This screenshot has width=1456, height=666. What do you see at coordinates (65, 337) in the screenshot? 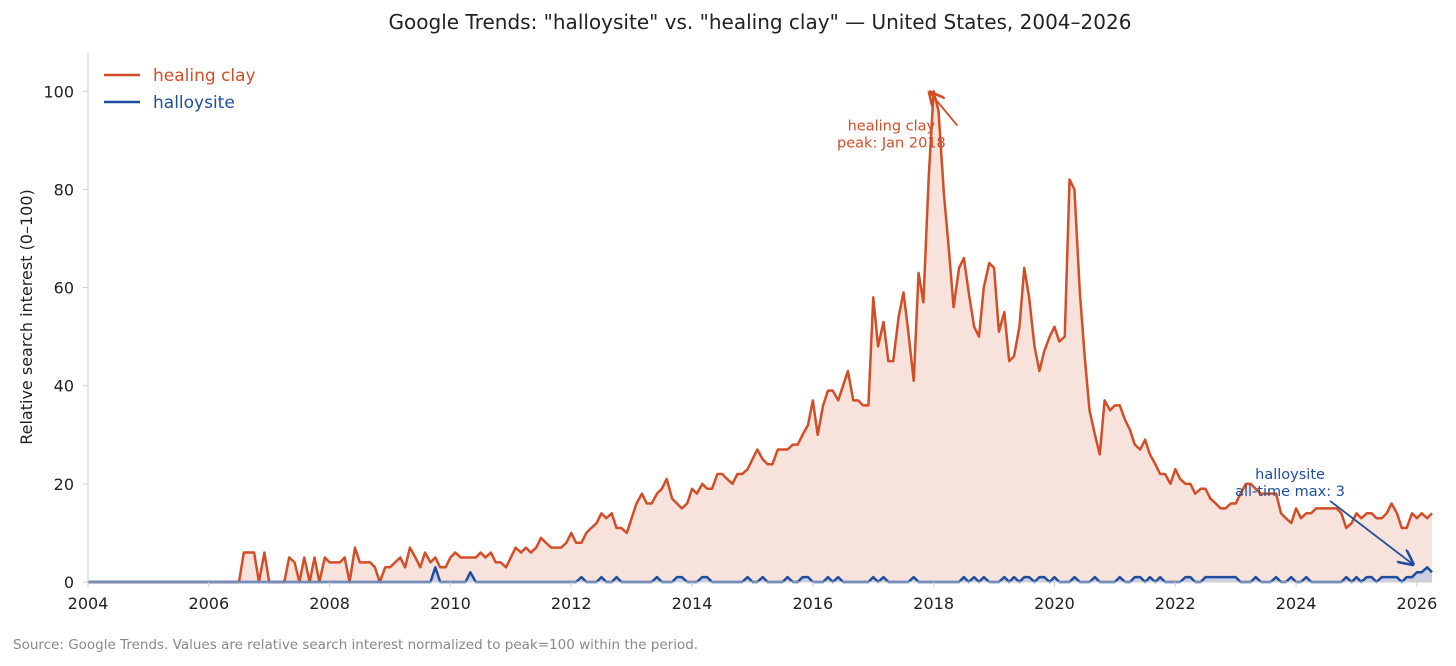
I see `y-axis-ticks: 0 20 40 60 80 100` at bounding box center [65, 337].